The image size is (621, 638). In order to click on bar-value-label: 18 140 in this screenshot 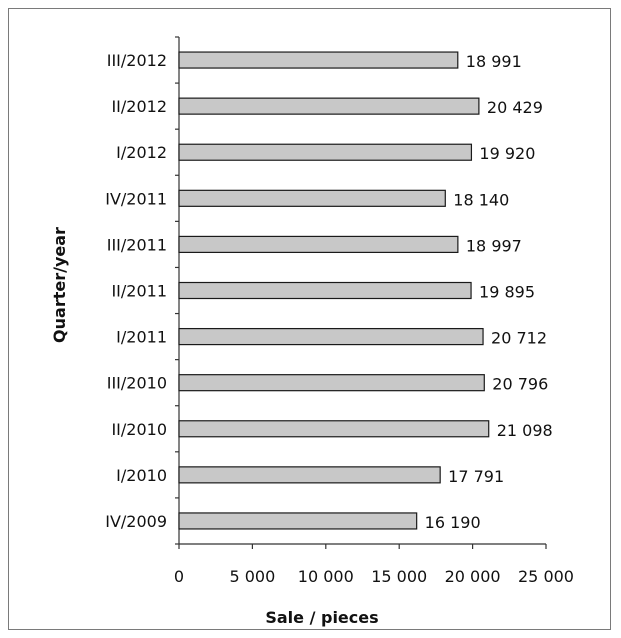, I will do `click(481, 199)`.